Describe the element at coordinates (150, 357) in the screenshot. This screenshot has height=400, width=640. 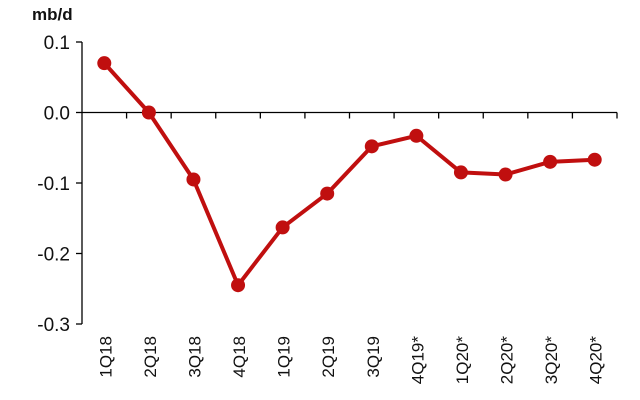
I see `x-tick-label: 2Q18` at that location.